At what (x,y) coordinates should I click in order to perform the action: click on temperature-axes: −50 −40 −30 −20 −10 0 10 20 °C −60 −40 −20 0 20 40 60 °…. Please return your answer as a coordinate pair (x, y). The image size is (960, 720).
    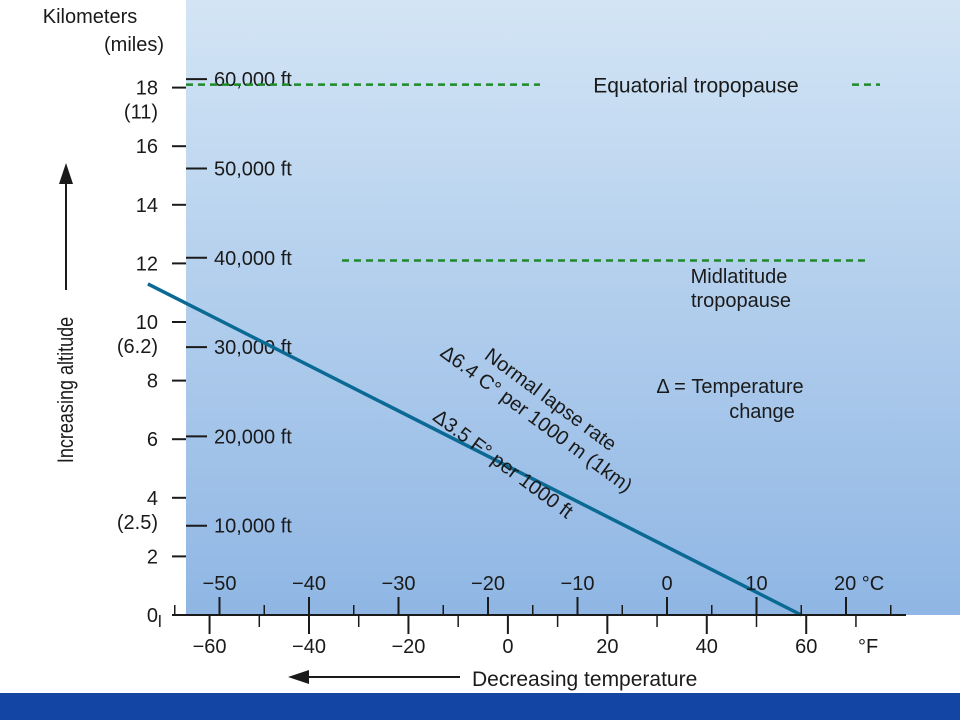
    Looking at the image, I should click on (532, 615).